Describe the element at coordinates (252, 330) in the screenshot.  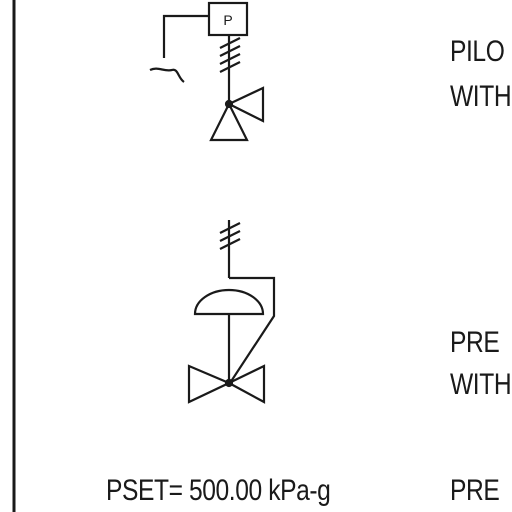
I see `regulator-sensing-loop` at that location.